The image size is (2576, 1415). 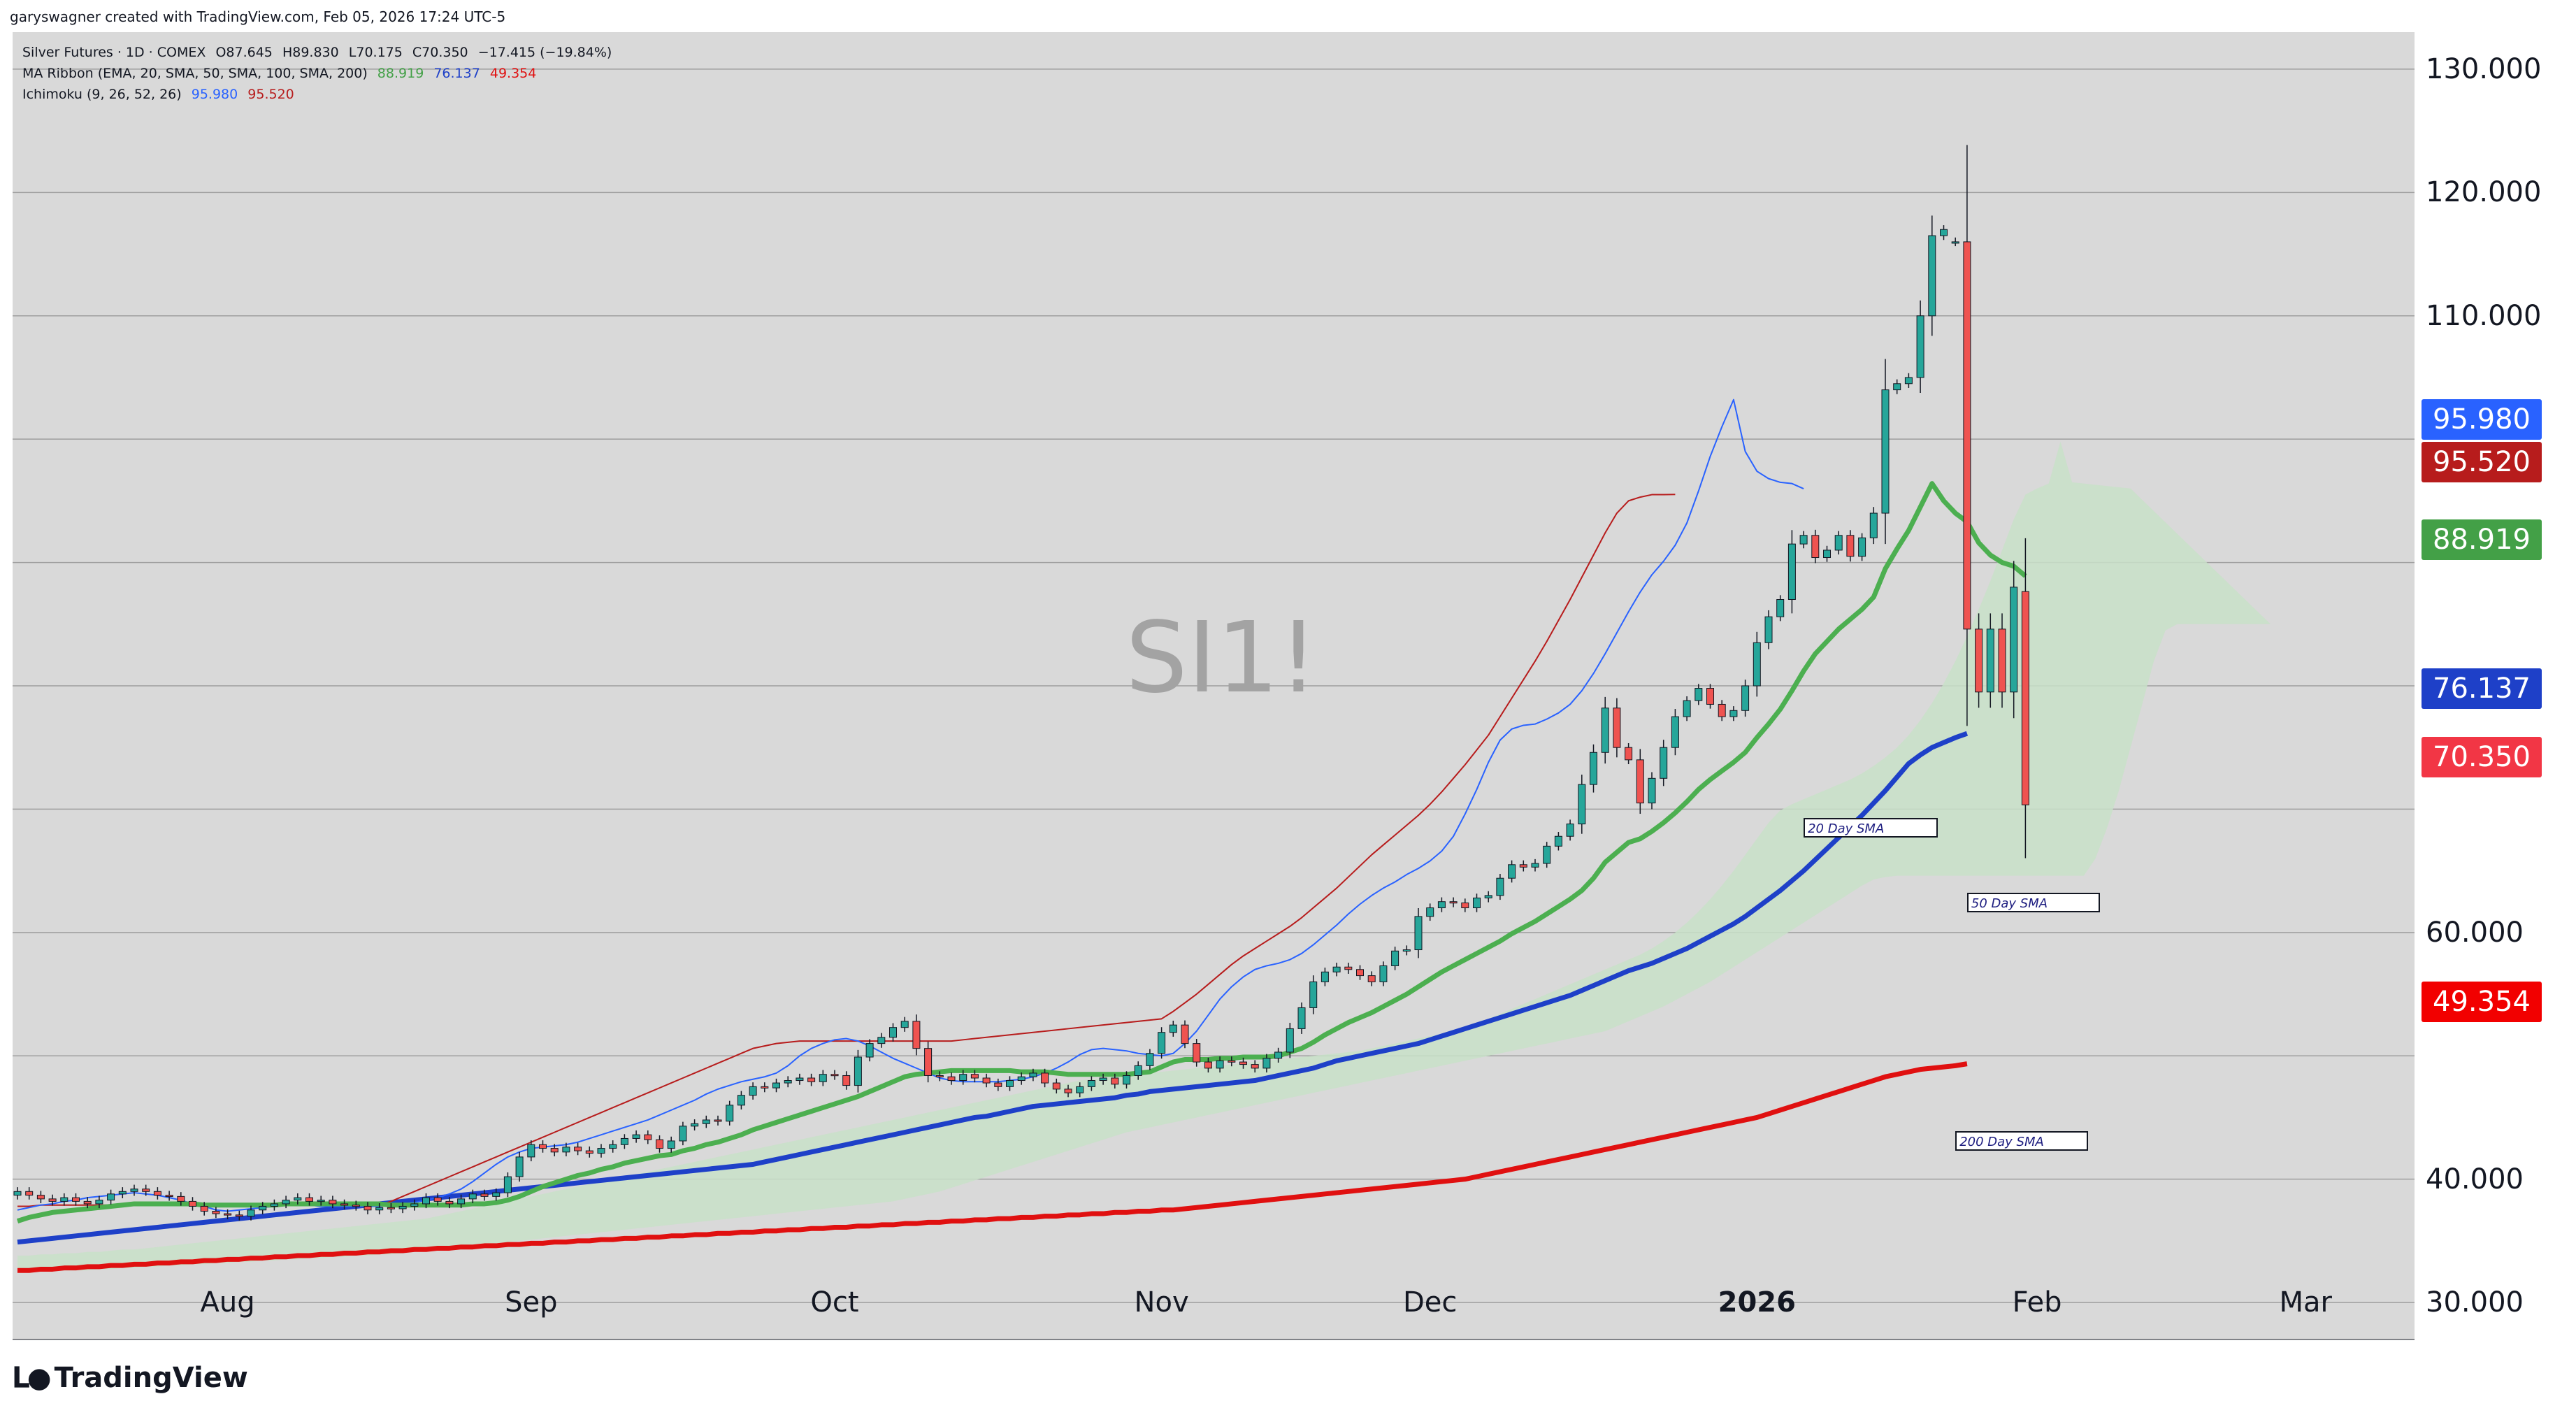 What do you see at coordinates (2484, 68) in the screenshot?
I see `y-tick-label: 130.000` at bounding box center [2484, 68].